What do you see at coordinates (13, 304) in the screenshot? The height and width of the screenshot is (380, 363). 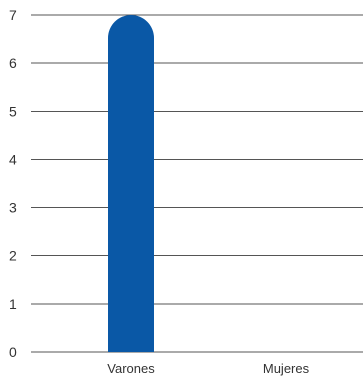 I see `y-tick-label: 1` at bounding box center [13, 304].